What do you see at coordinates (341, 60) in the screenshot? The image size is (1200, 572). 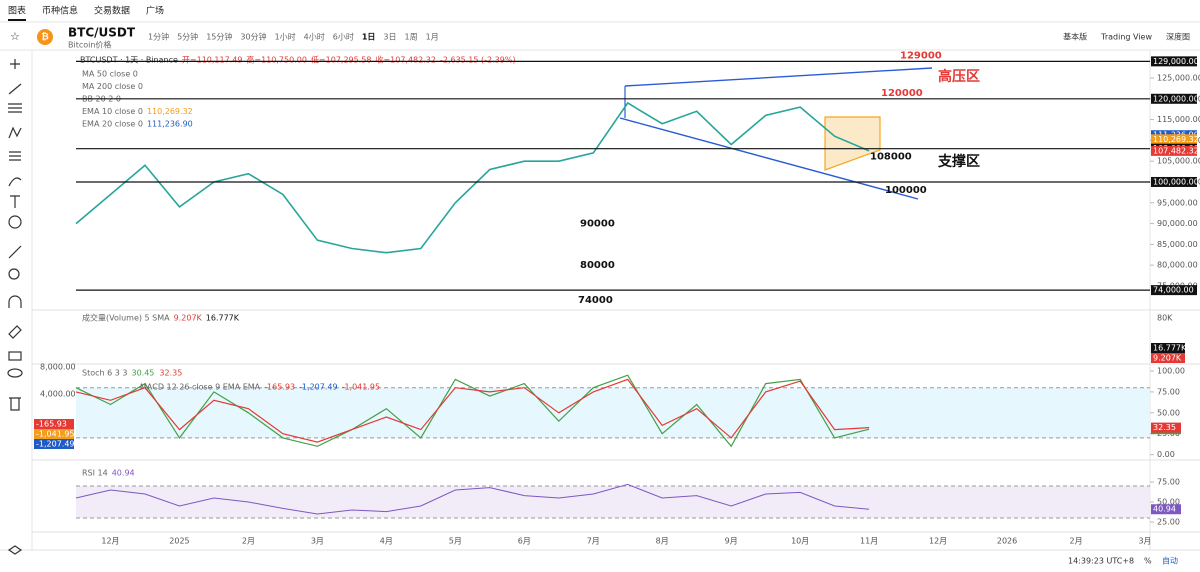 I see `legend-item: 低=107,295.58` at bounding box center [341, 60].